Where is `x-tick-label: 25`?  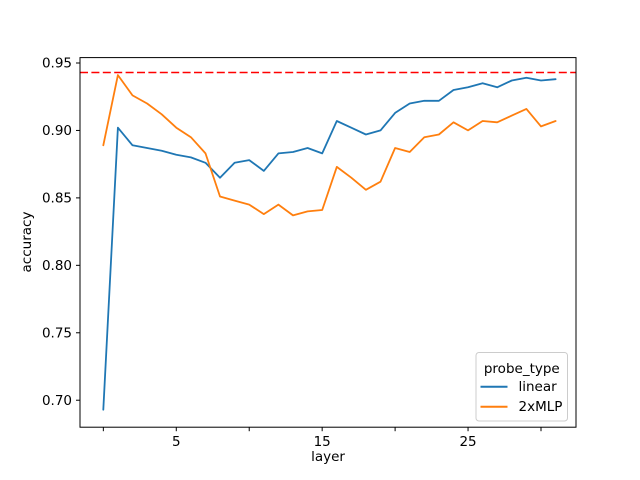
x-tick-label: 25 is located at coordinates (467, 442).